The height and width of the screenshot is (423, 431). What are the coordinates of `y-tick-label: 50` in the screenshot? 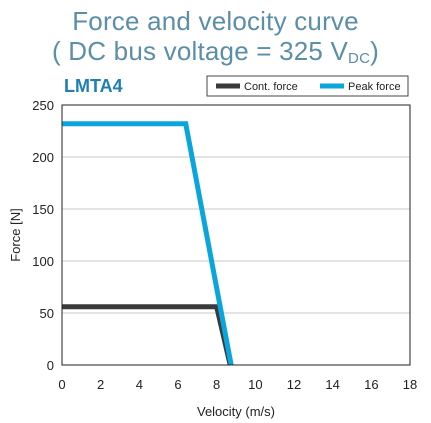 It's located at (47, 313).